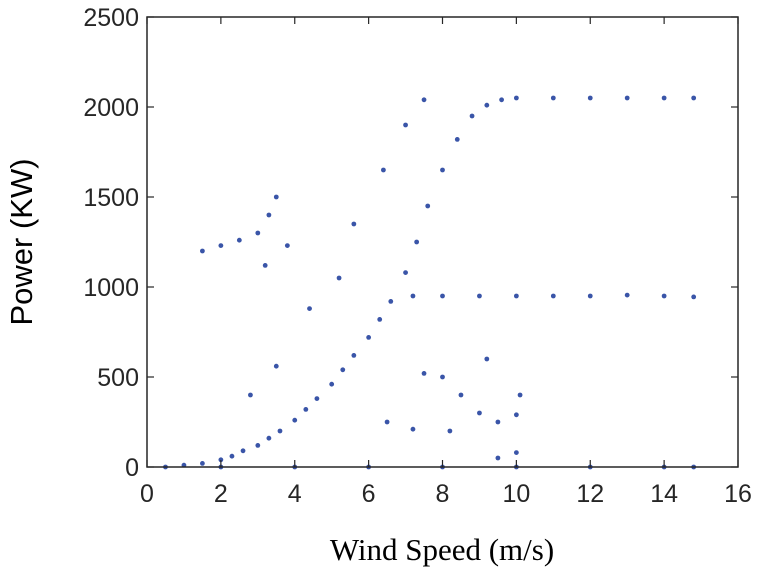 Image resolution: width=762 pixels, height=574 pixels. I want to click on y-tick-label: 2000, so click(111, 108).